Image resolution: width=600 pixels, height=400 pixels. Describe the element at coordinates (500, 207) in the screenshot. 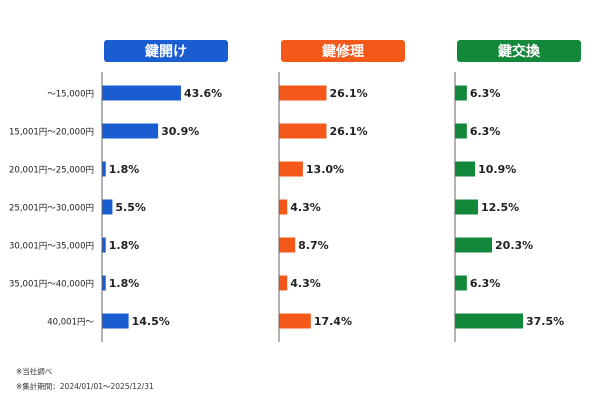

I see `data-label: 12.5%` at that location.